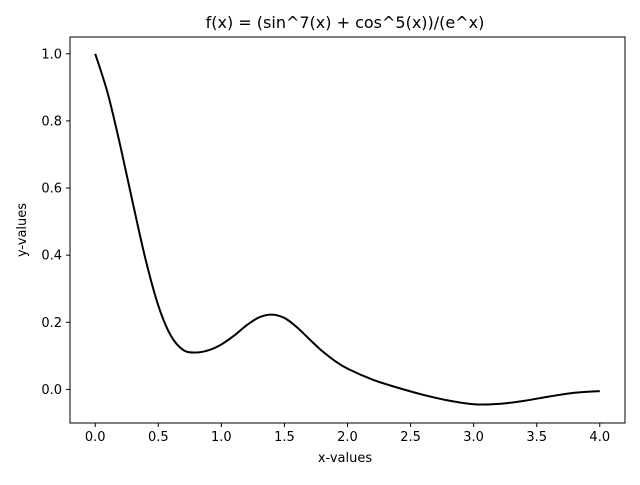 This screenshot has width=640, height=485. What do you see at coordinates (536, 437) in the screenshot?
I see `x-tick-label: 3.5` at bounding box center [536, 437].